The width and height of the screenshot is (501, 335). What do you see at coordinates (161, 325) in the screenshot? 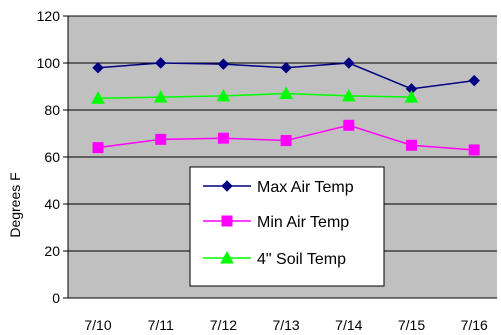
I see `x-tick-label: 7/11` at bounding box center [161, 325].